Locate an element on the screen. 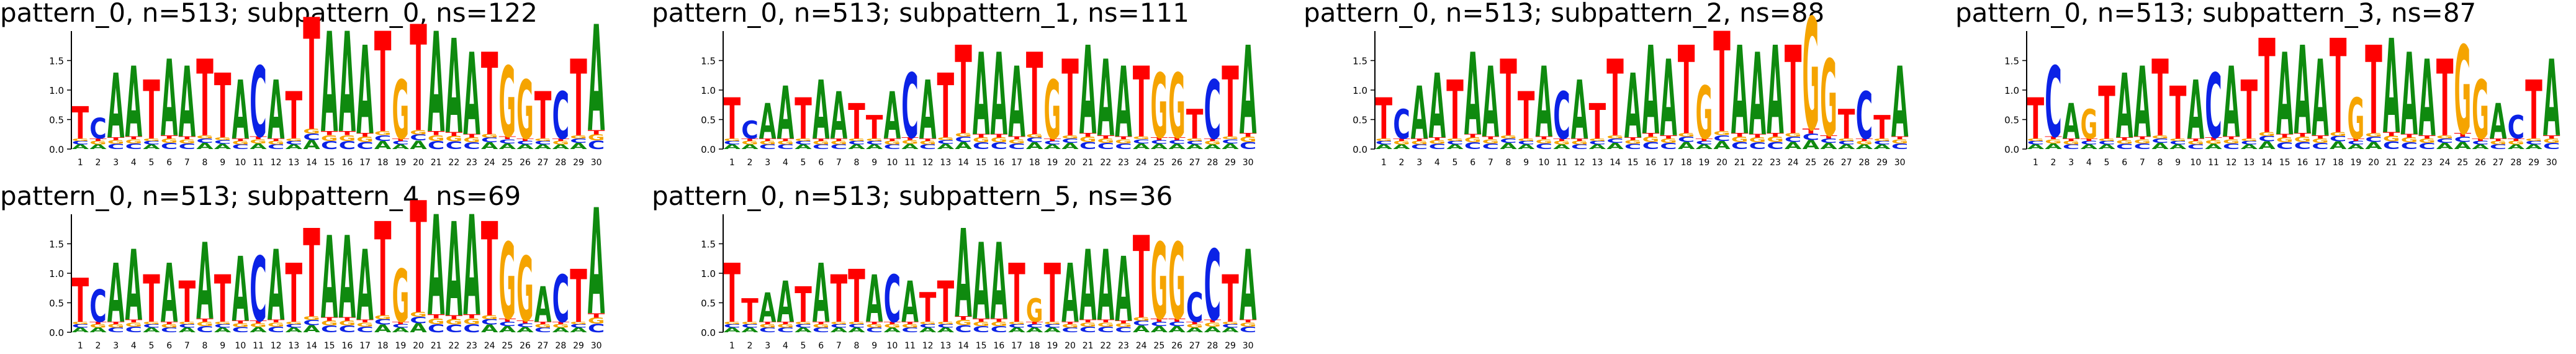  x-tick-label: 11 is located at coordinates (2213, 163).